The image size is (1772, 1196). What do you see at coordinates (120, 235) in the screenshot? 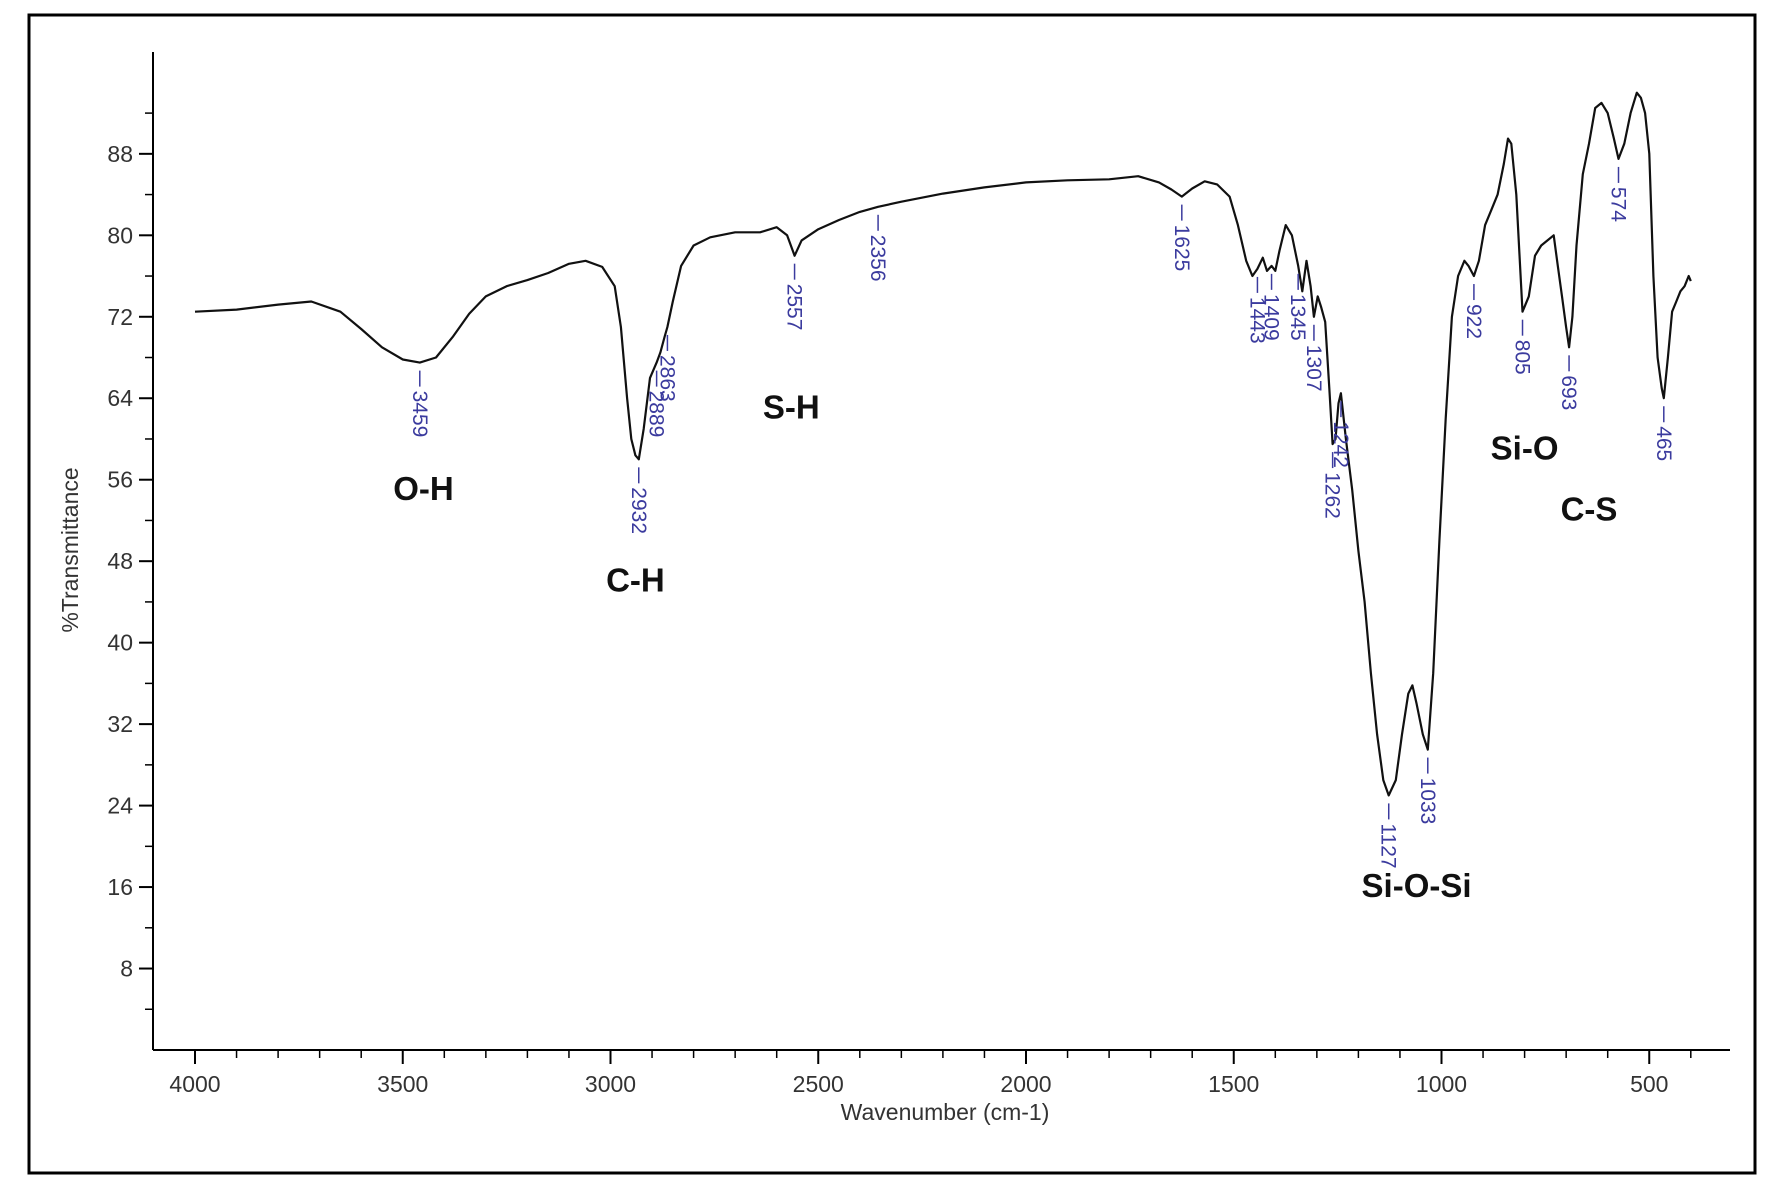
I see `y-tick-label: 80` at bounding box center [120, 235].